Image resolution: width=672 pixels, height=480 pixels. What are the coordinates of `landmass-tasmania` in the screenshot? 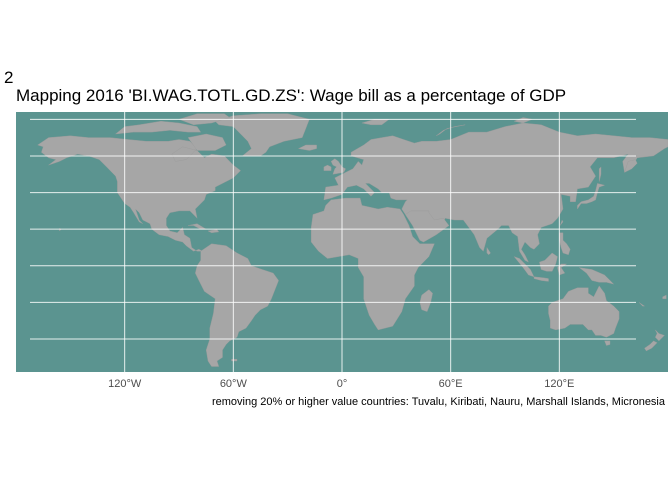 It's located at (607, 343).